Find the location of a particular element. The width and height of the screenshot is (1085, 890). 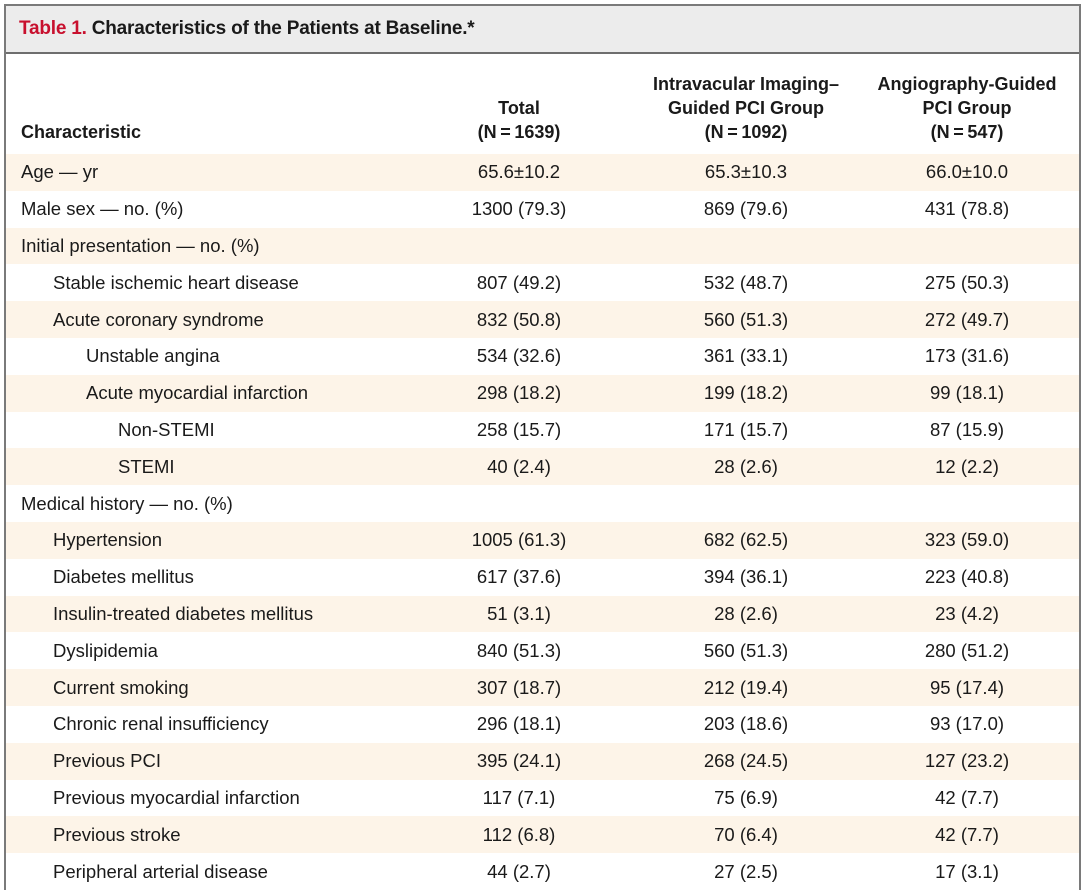

cell-total: 112 (6.8) is located at coordinates (519, 834).